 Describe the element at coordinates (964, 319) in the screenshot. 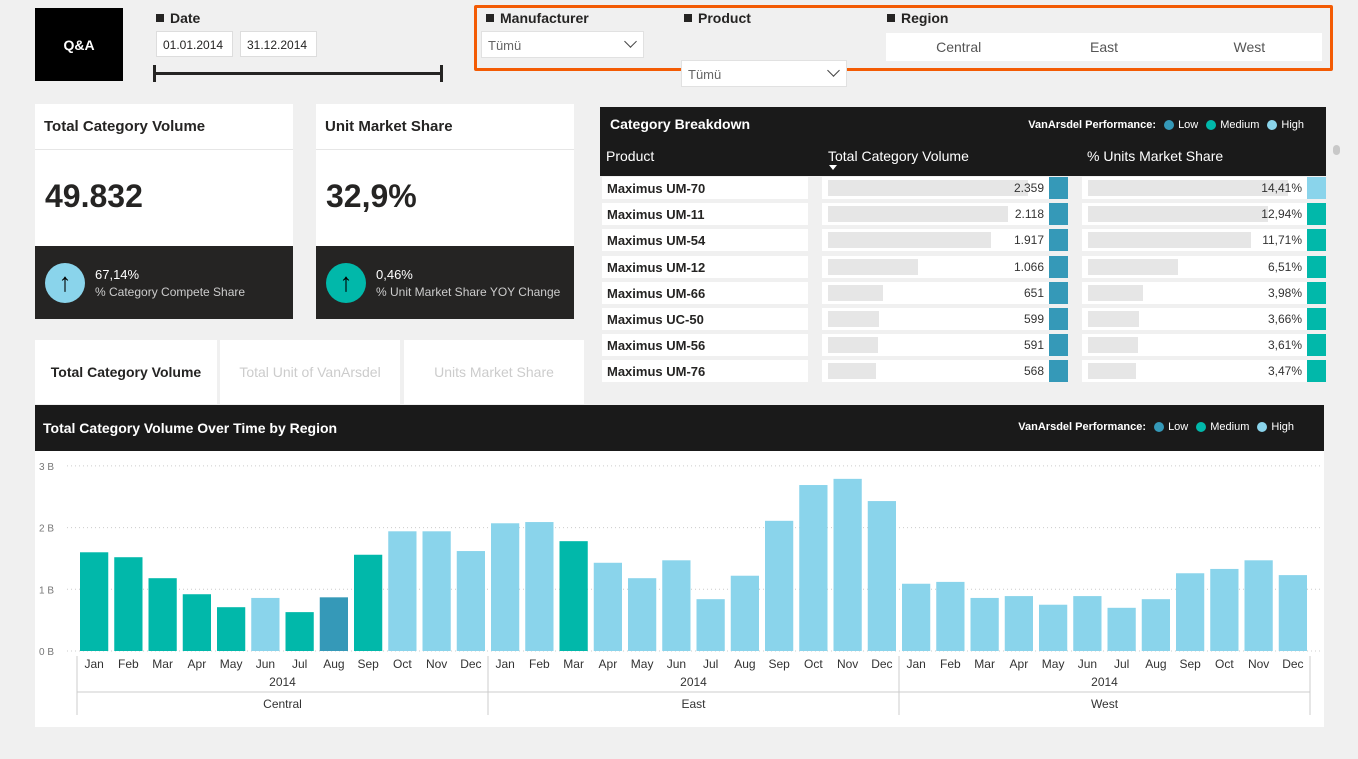

I see `table-row: Maximus UC-50 599 3,66%` at that location.